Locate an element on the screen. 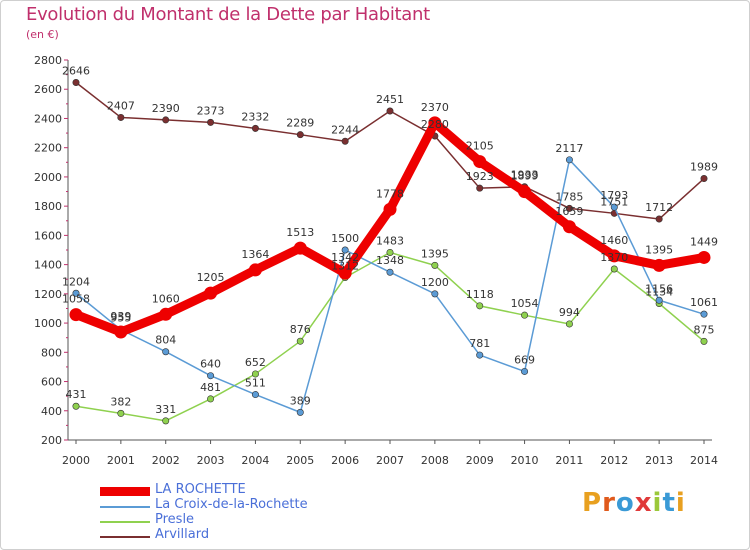  x-tick-label: 2001 is located at coordinates (121, 460).